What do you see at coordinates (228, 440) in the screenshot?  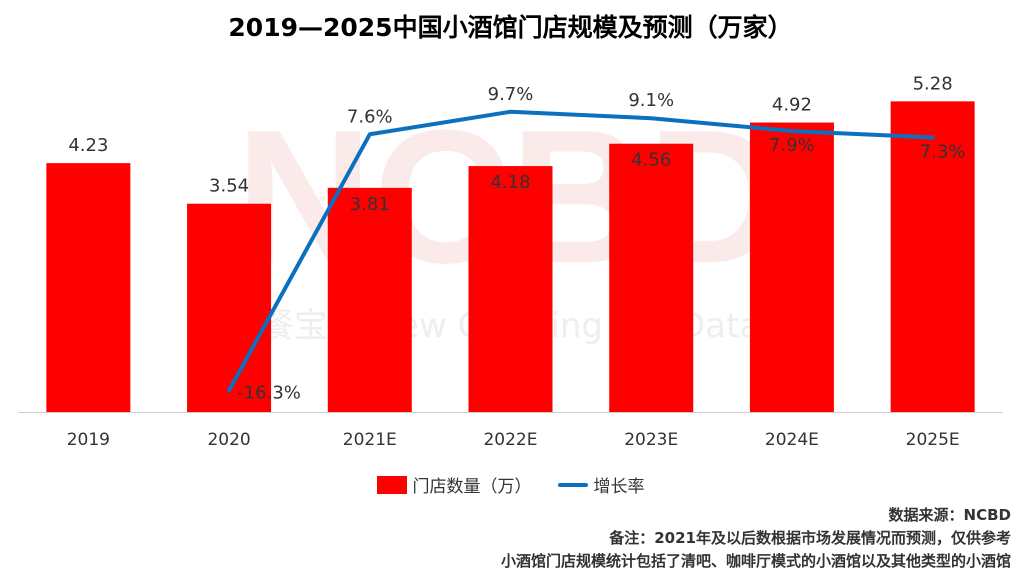 I see `x-tick-label: 2020` at bounding box center [228, 440].